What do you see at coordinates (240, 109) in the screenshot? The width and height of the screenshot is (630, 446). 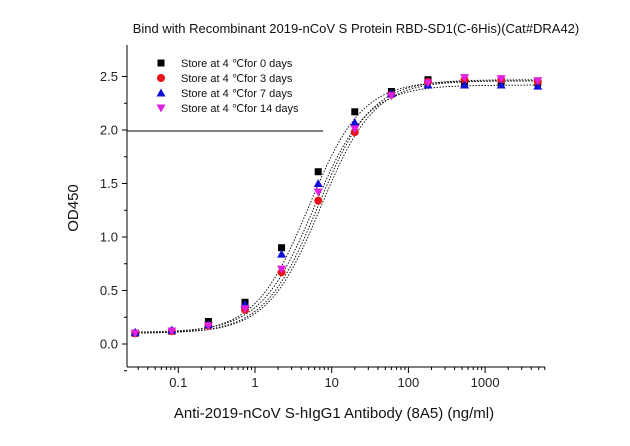 I see `legend-label: Store at 4 ℃for 14 days` at bounding box center [240, 109].